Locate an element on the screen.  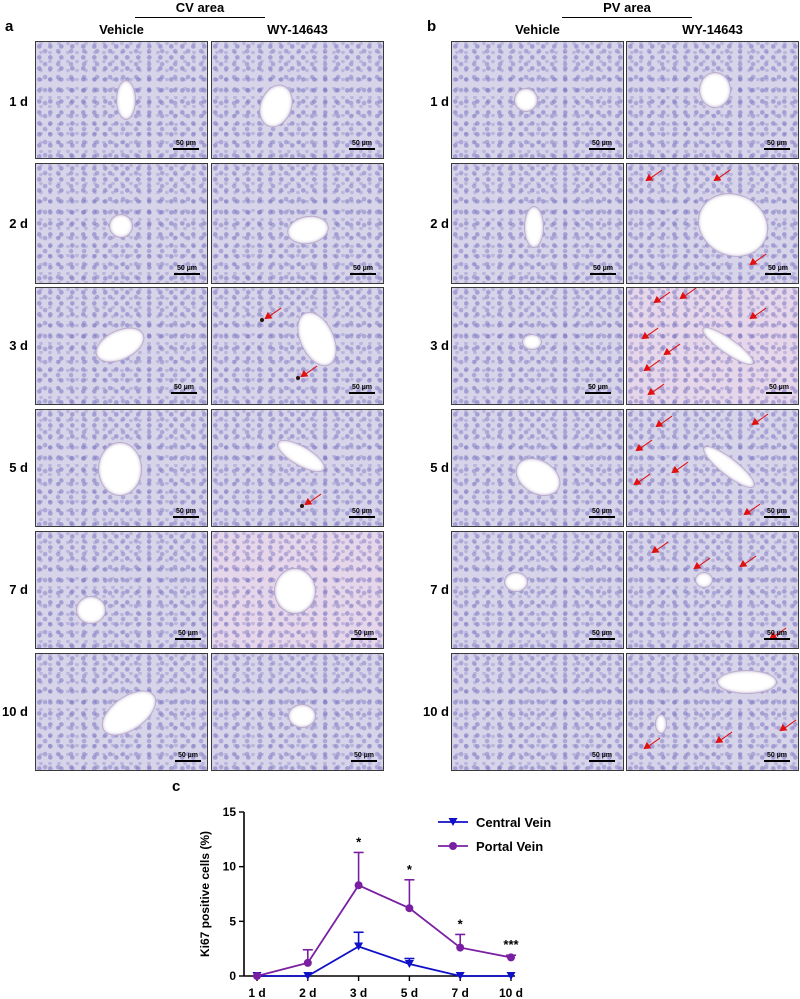
row-label-a-7d: 7 d is located at coordinates (18, 589).